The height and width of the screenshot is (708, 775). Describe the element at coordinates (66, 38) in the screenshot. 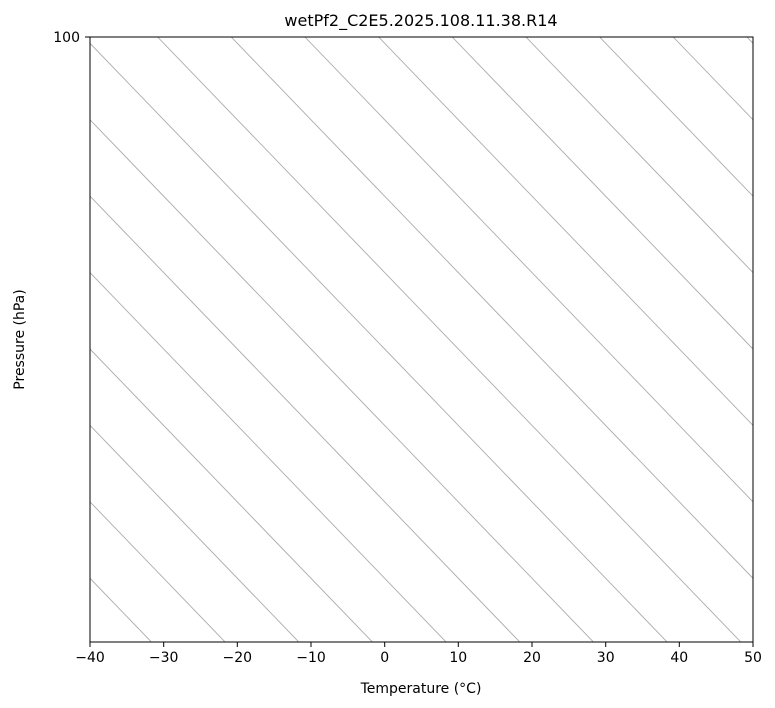

I see `y-tick-label: 100` at that location.